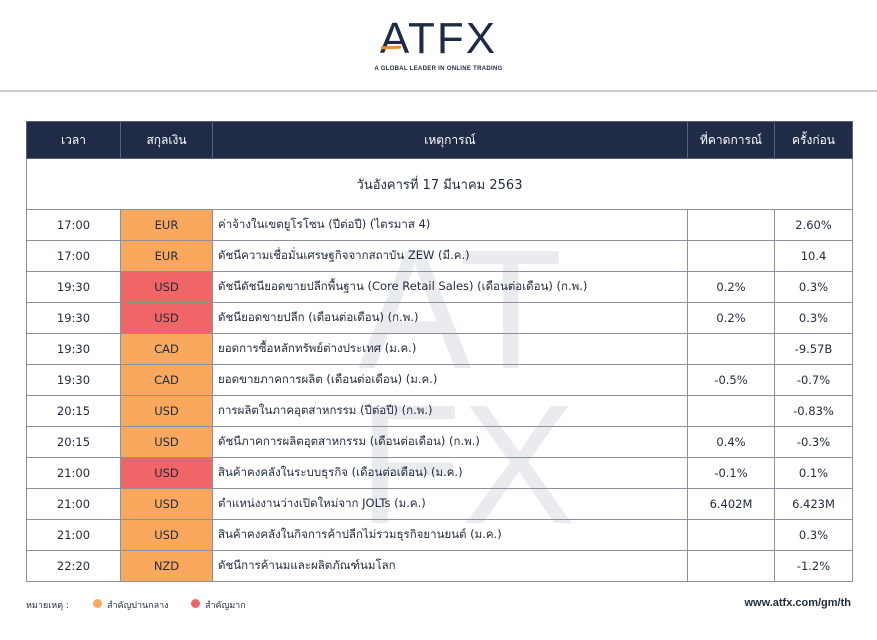  Describe the element at coordinates (166, 140) in the screenshot. I see `header-currency: สกุลเงิน` at that location.